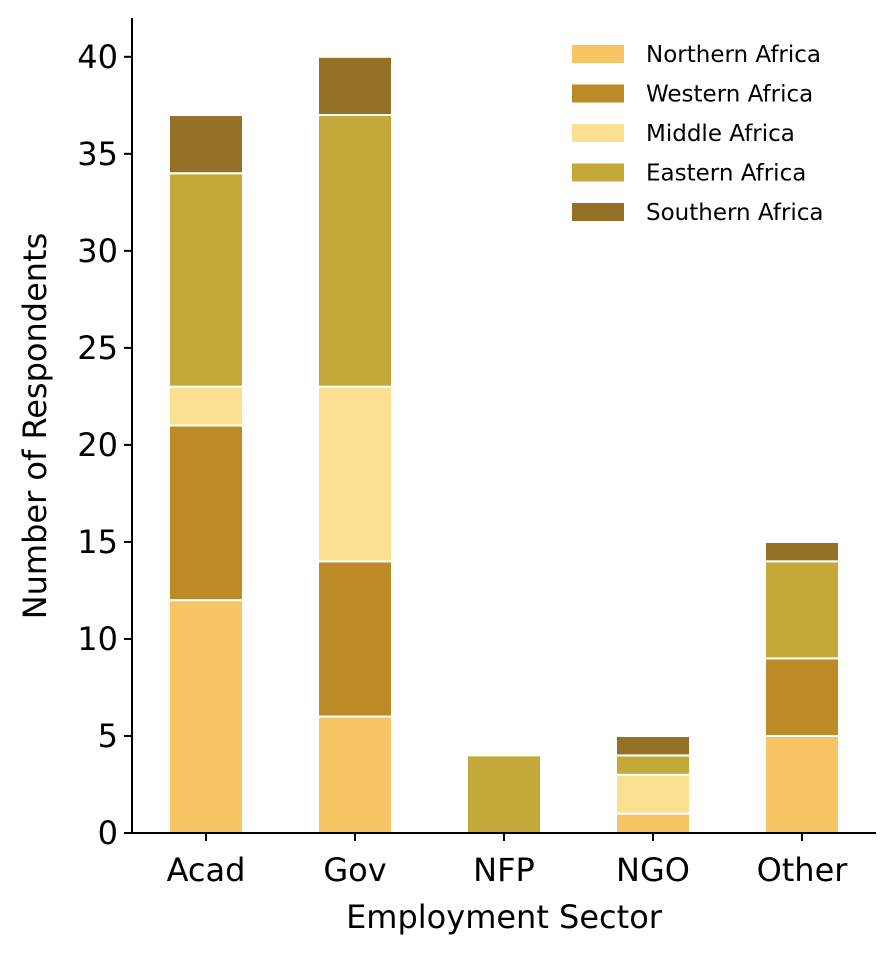  I want to click on x-ticks: Acad Gov NFP NGO Other, so click(508, 861).